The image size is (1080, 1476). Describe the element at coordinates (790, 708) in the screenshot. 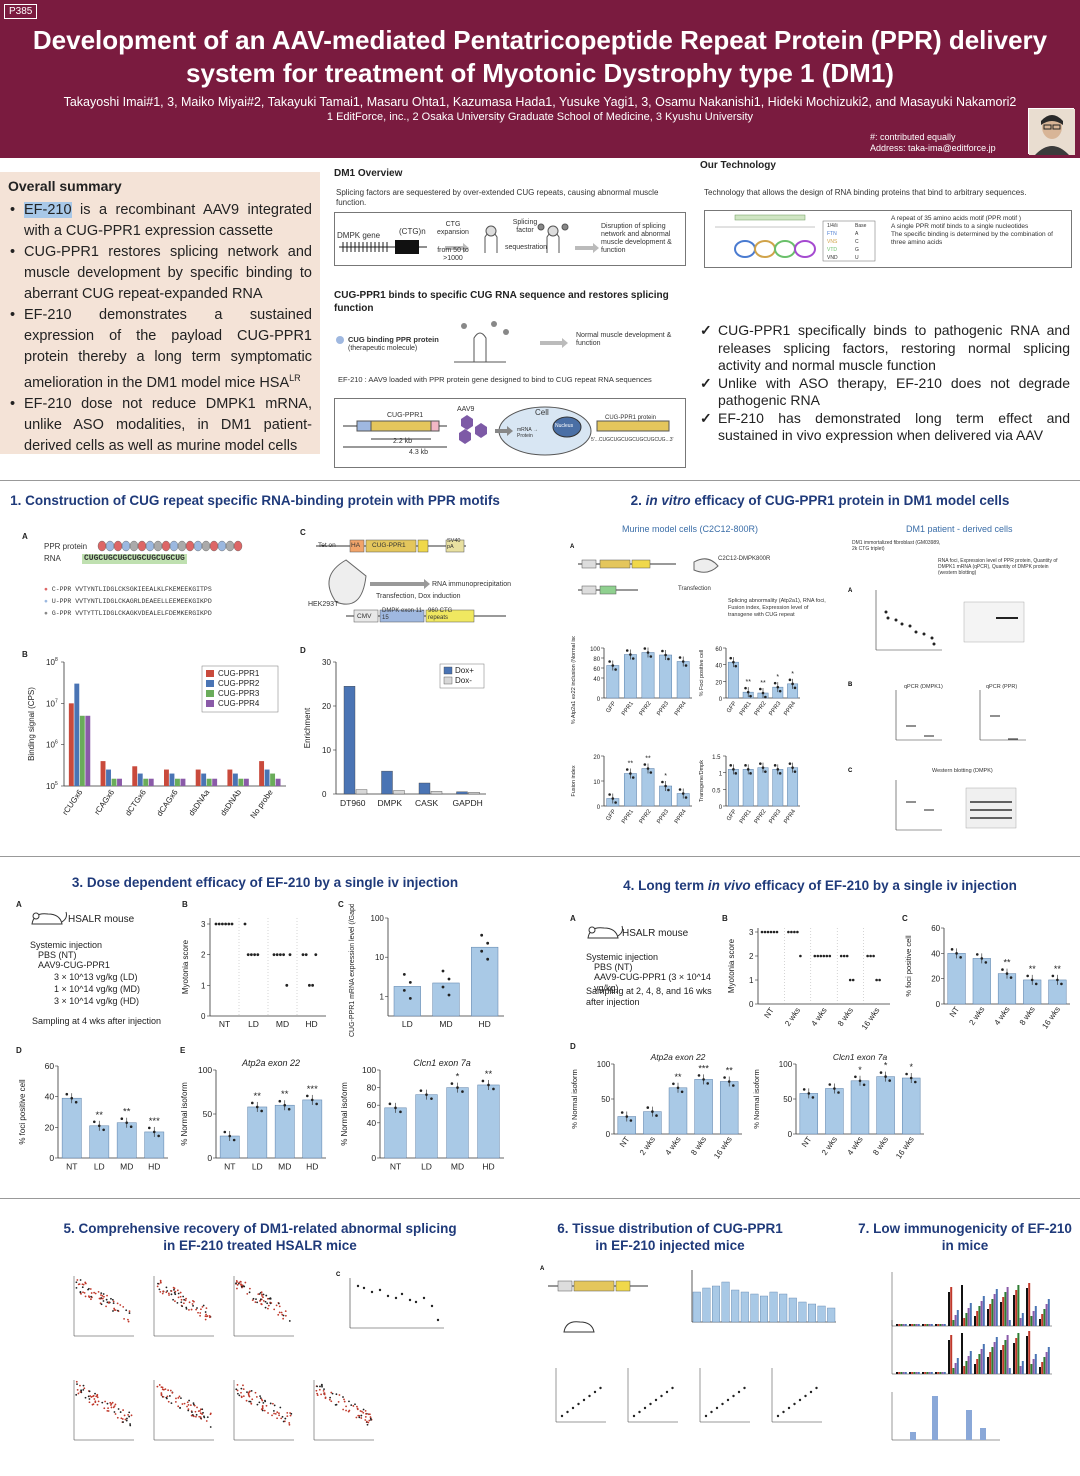

I see `tick-label: PPR4` at that location.